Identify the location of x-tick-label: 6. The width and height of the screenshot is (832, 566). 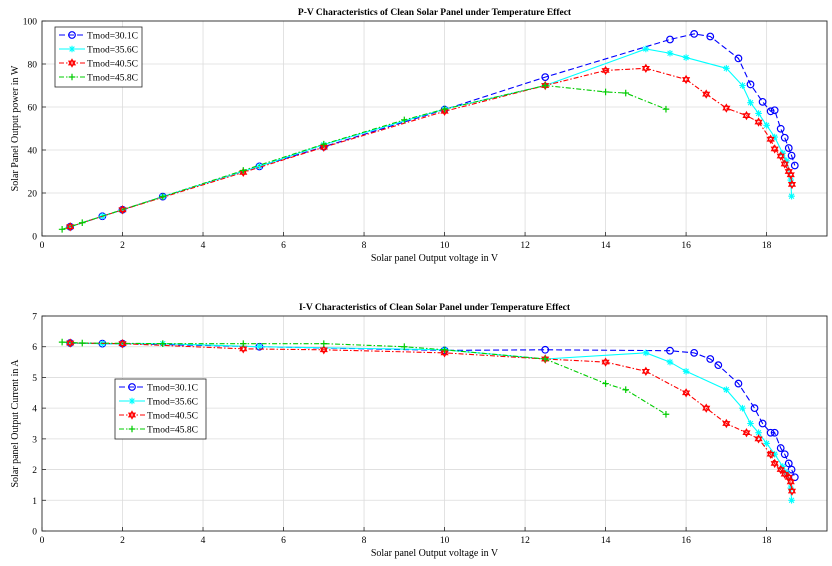
(283, 541).